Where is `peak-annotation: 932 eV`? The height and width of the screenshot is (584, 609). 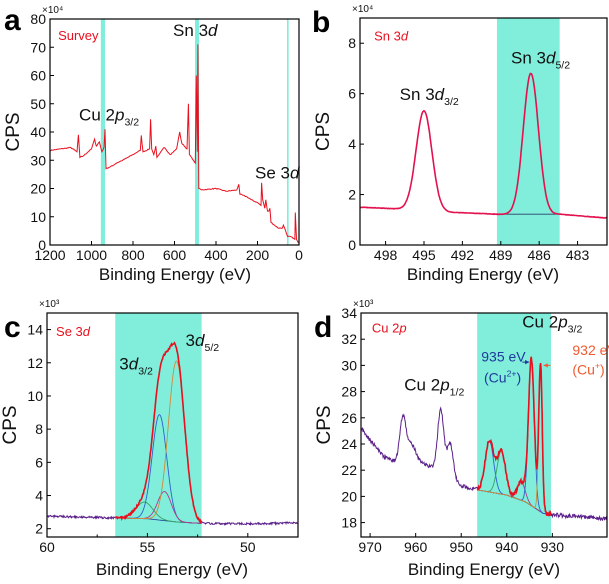 peak-annotation: 932 eV is located at coordinates (590, 350).